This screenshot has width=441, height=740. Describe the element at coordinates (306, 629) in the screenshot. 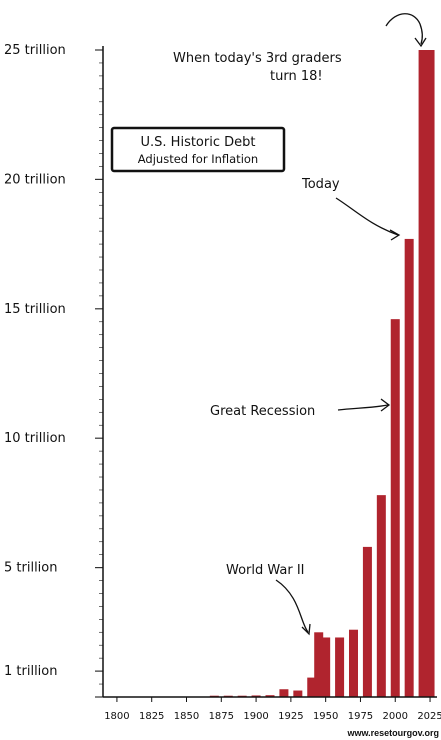

I see `arrowhead-ww2` at that location.